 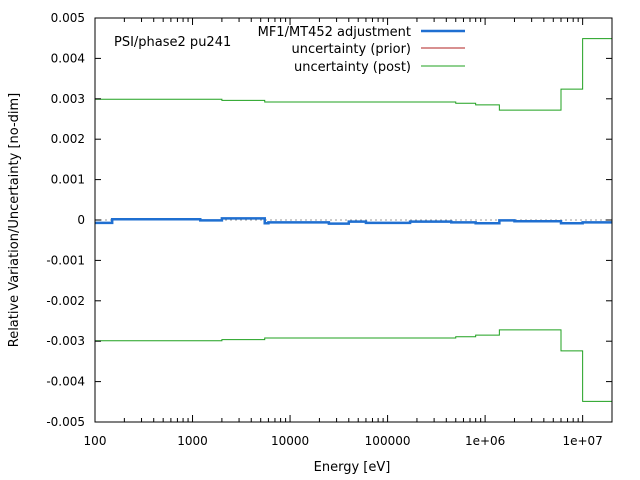 I want to click on y-tick-label: 0.005, so click(x=68, y=18).